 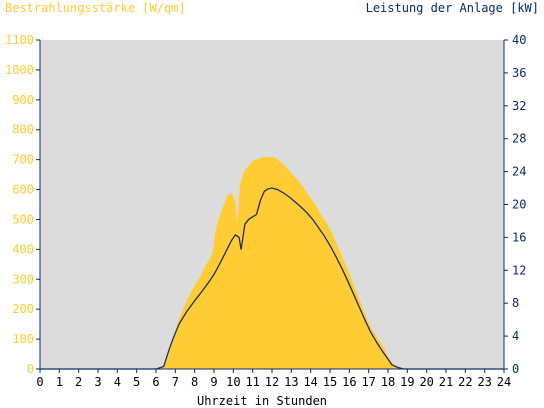 What do you see at coordinates (233, 382) in the screenshot?
I see `x-tick-label: 10` at bounding box center [233, 382].